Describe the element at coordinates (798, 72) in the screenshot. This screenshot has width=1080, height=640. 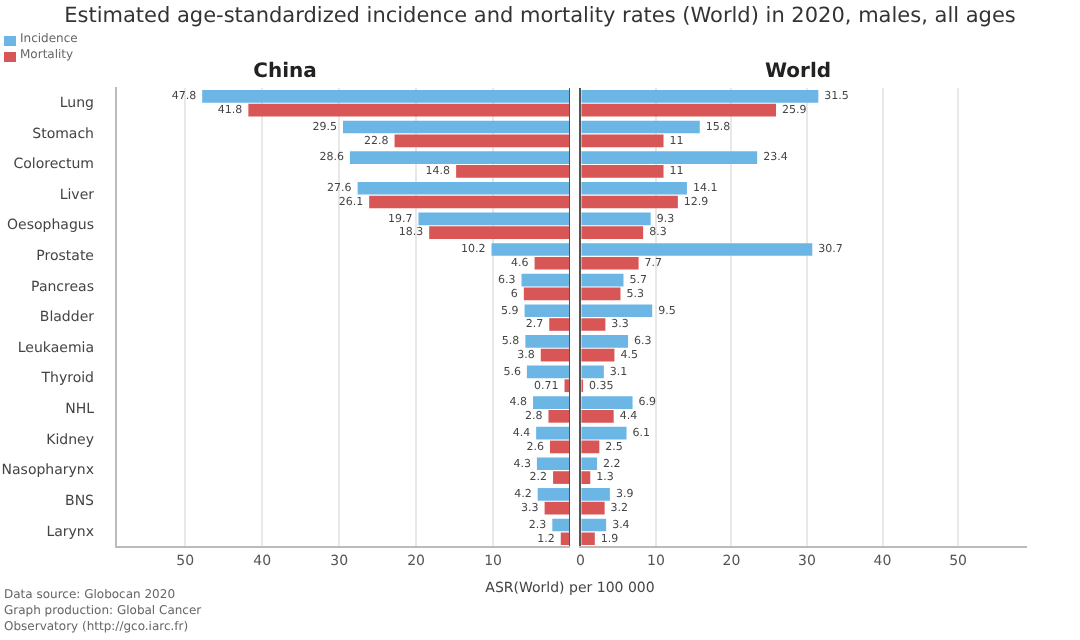
I see `chart-subtitle: World` at that location.